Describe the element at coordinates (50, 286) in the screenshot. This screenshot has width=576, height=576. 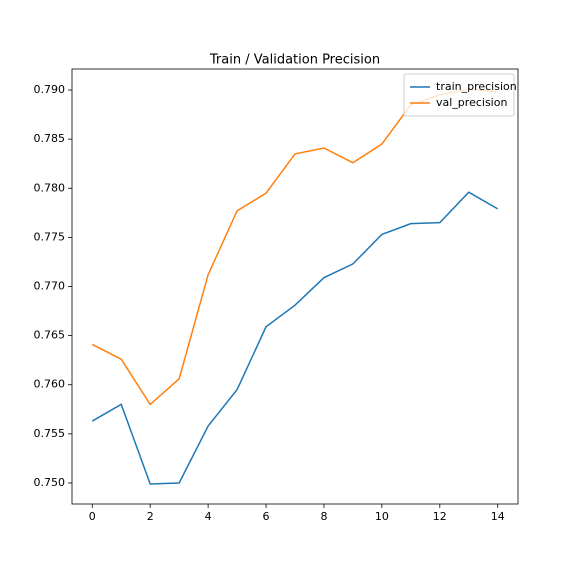
I see `y-tick-label: 0.770` at that location.